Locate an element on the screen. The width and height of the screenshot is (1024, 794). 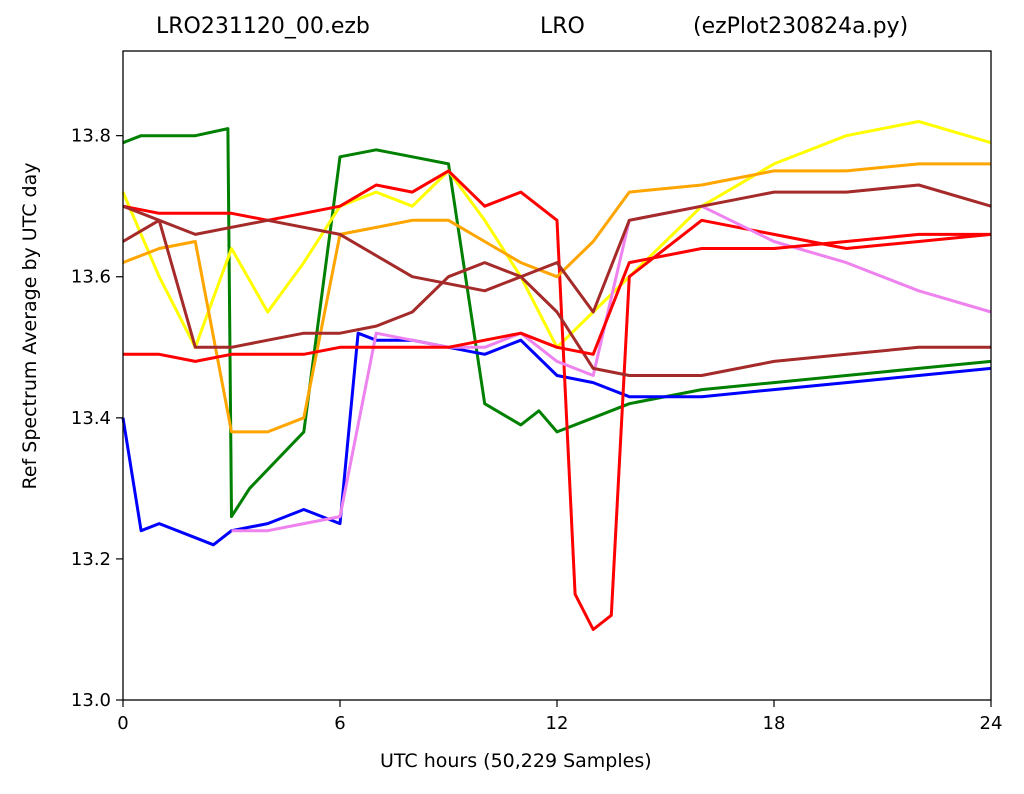
title-file-name: LRO231120_00.ezb is located at coordinates (263, 26).